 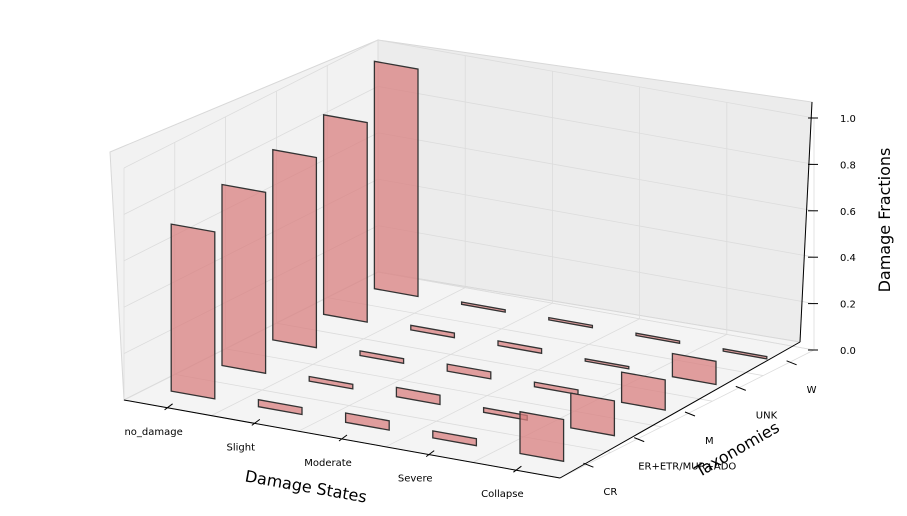 I want to click on z-tick-label: 1.0, so click(x=848, y=119).